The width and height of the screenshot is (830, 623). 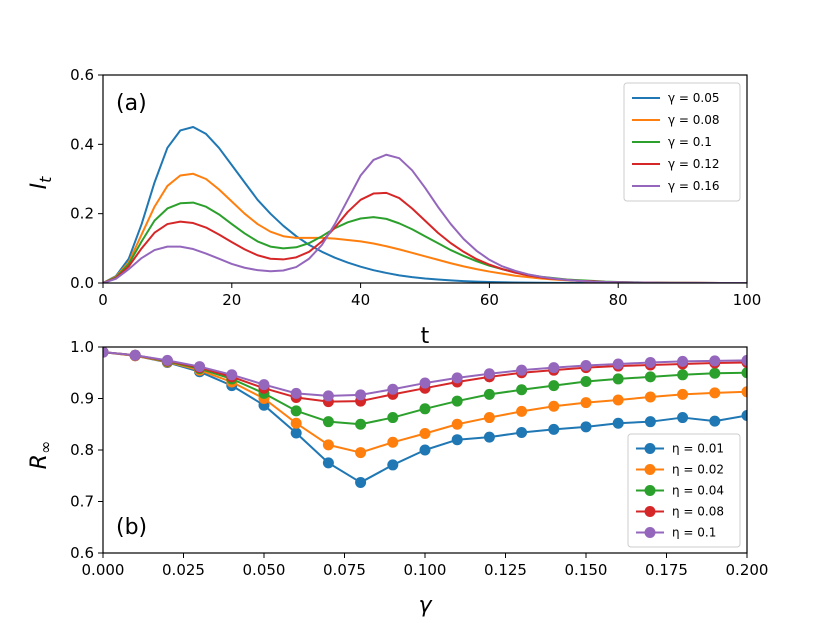 I want to click on x-tick-label: 0.200, so click(x=747, y=570).